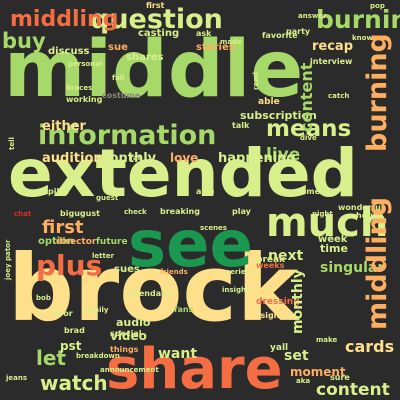 The width and height of the screenshot is (400, 400). I want to click on word-information: information, so click(127, 135).